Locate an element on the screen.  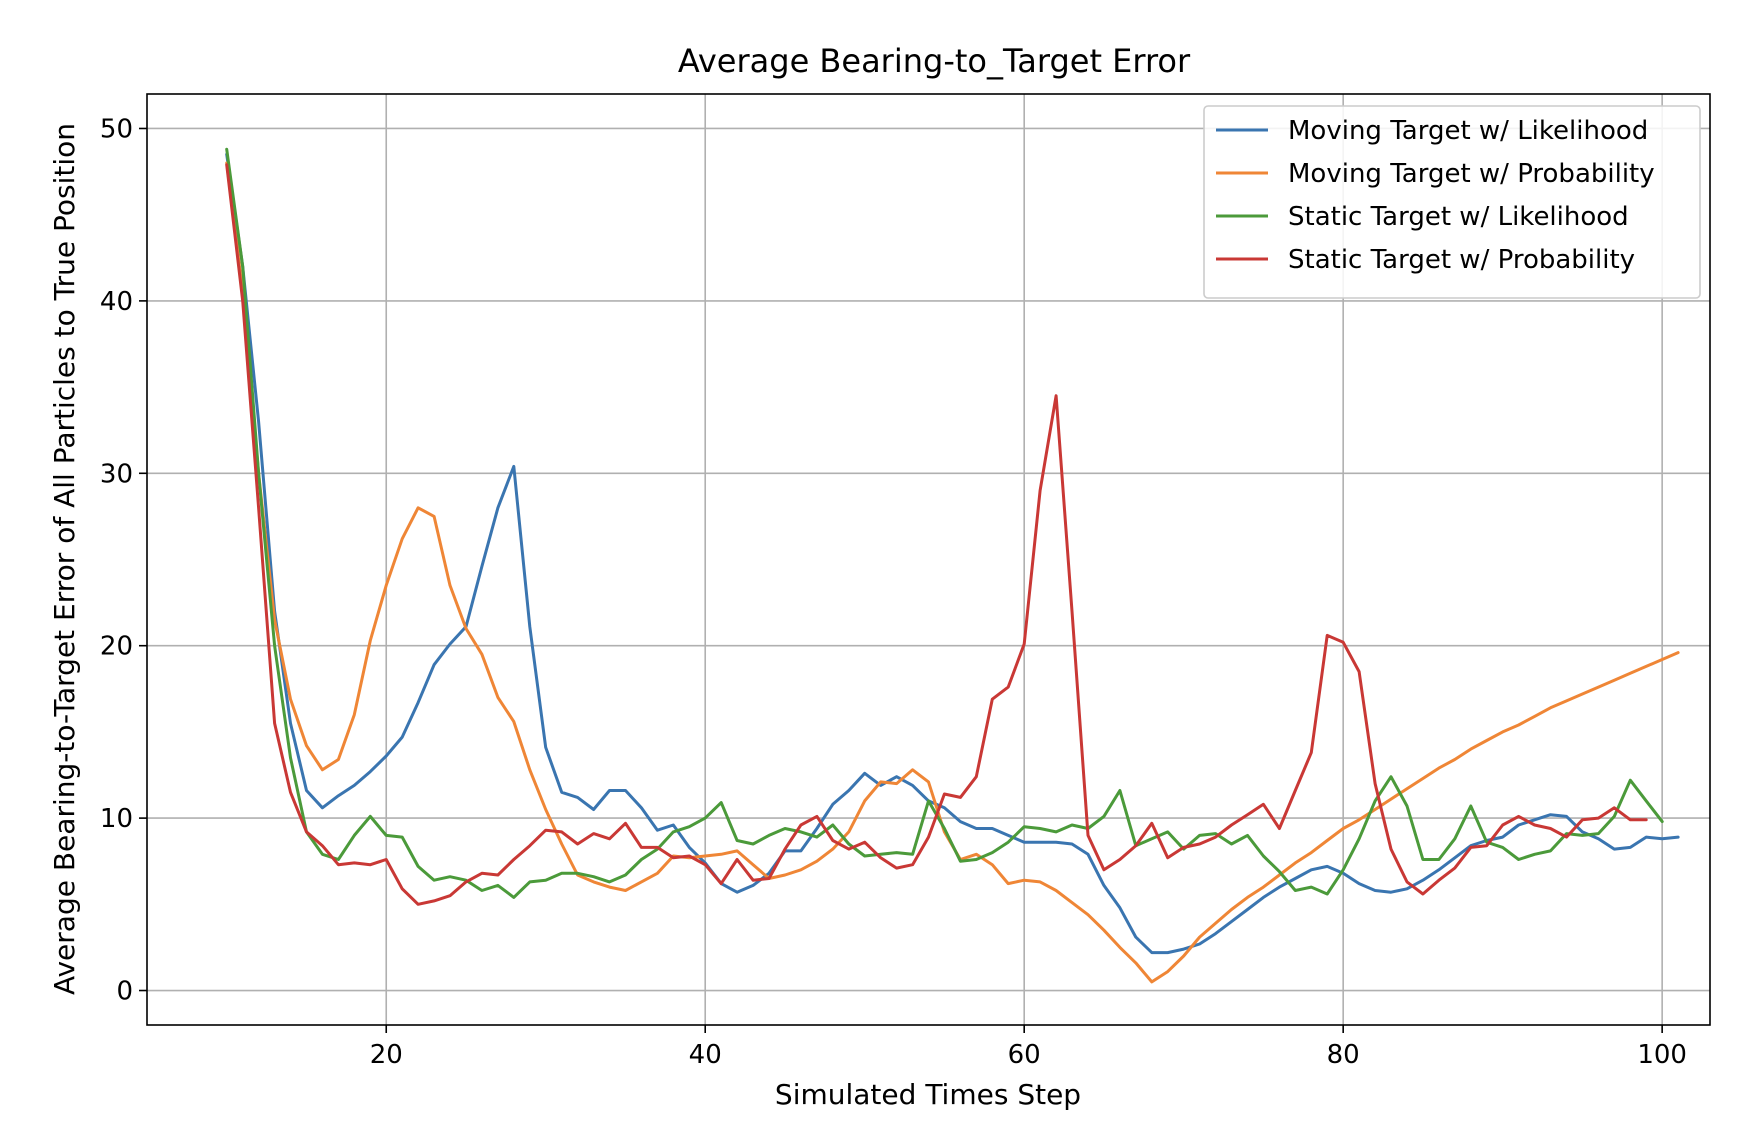
x-tick-label: 100 is located at coordinates (1662, 1055).